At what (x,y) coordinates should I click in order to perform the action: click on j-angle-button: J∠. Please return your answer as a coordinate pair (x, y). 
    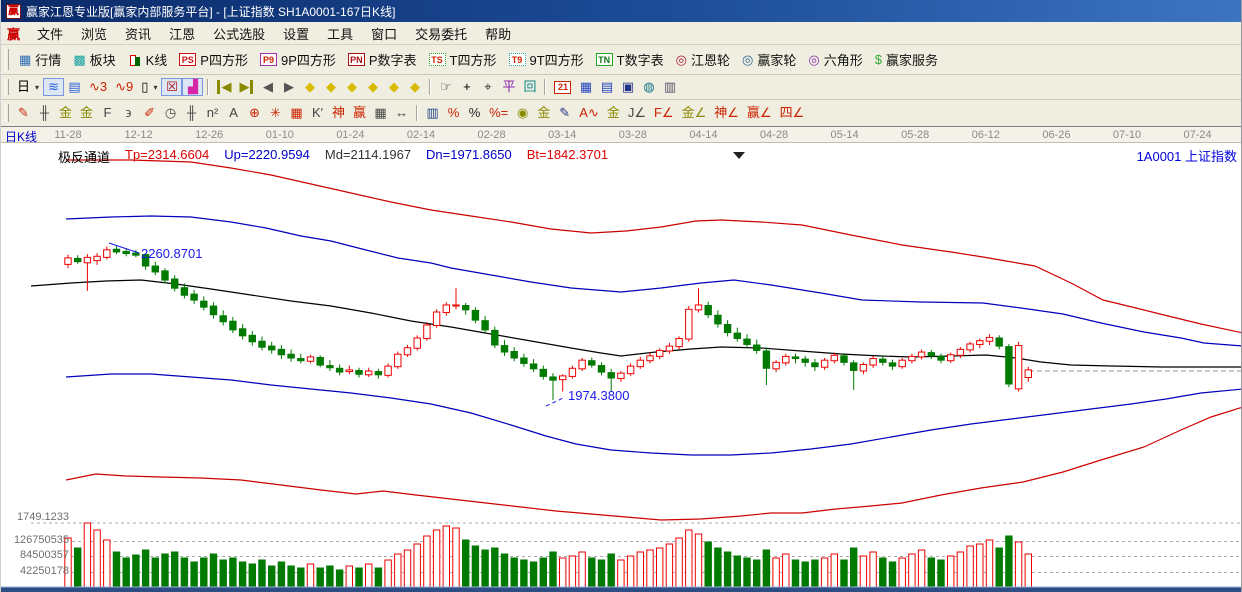
    Looking at the image, I should click on (637, 113).